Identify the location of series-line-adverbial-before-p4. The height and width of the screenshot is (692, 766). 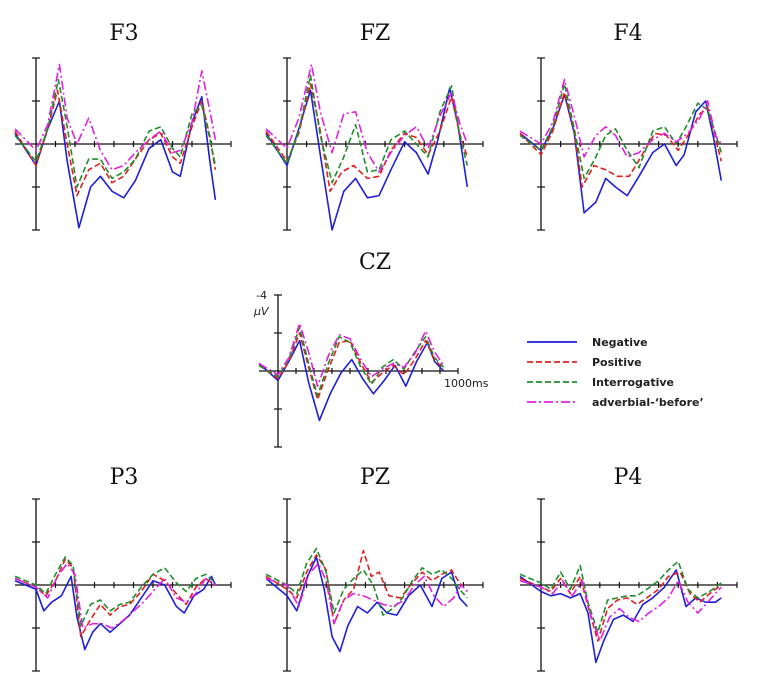
(620, 610).